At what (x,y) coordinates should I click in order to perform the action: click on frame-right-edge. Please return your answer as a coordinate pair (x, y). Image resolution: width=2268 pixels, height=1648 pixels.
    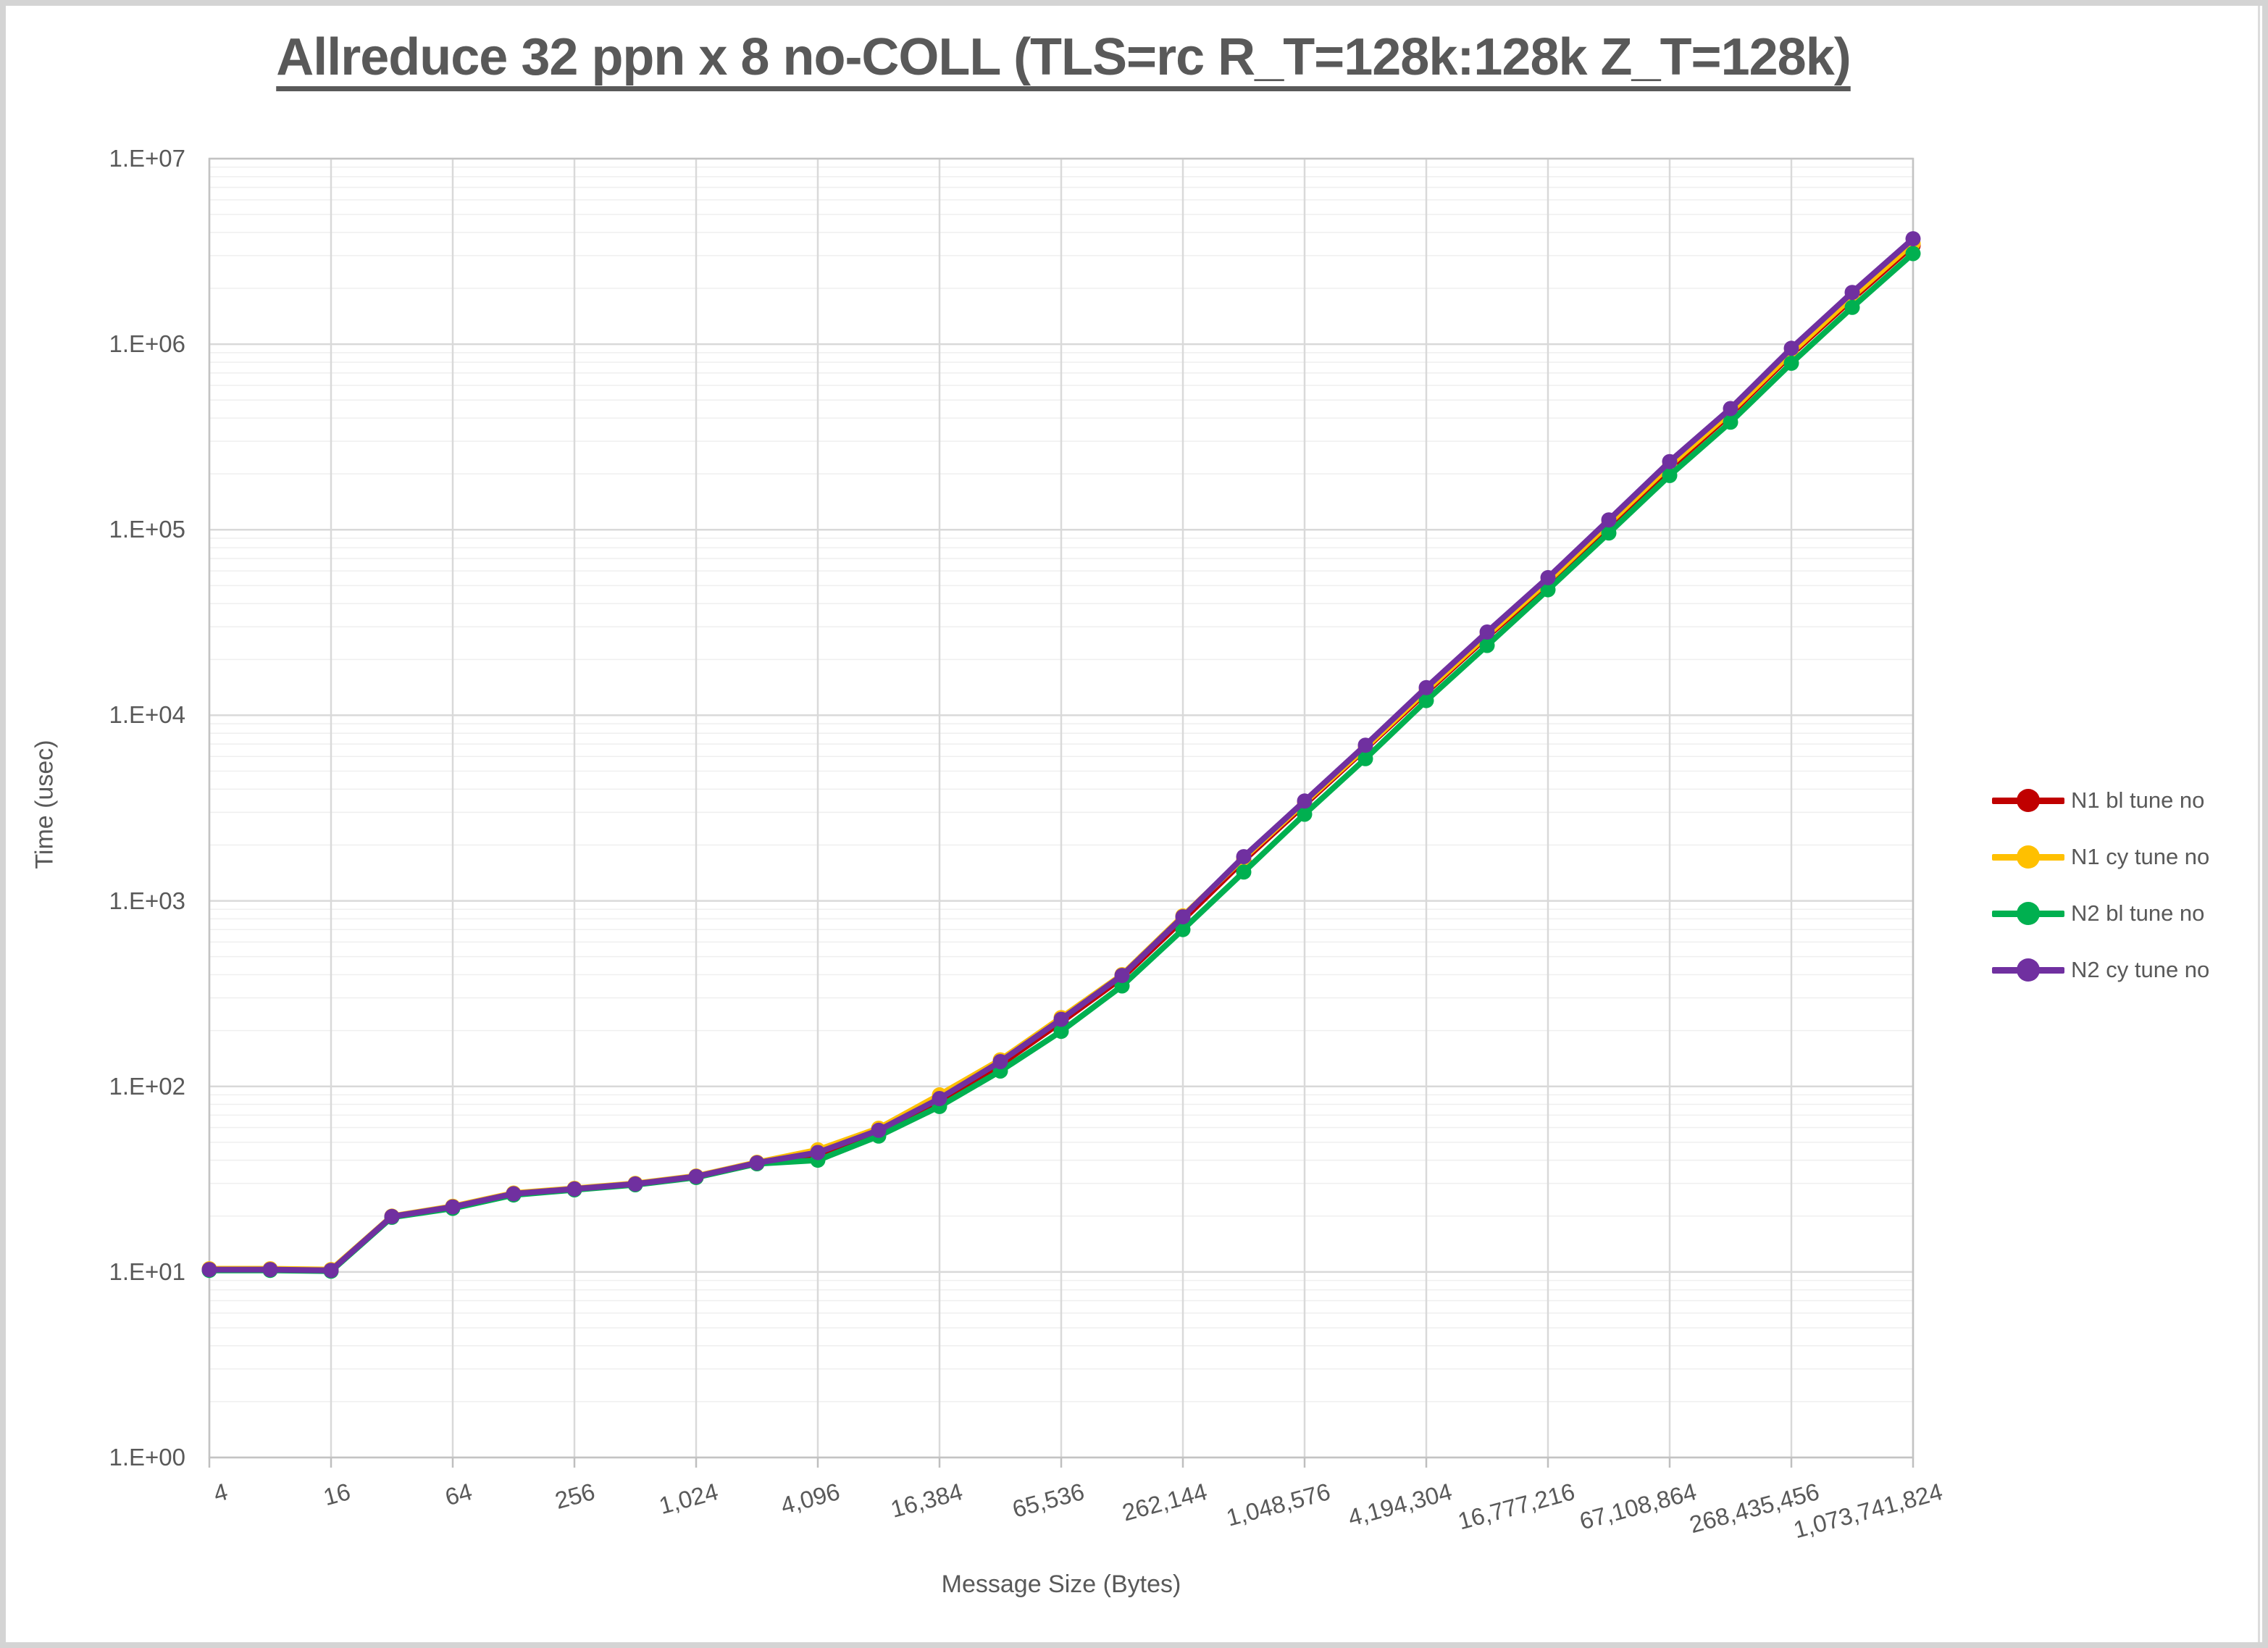
    Looking at the image, I should click on (2259, 824).